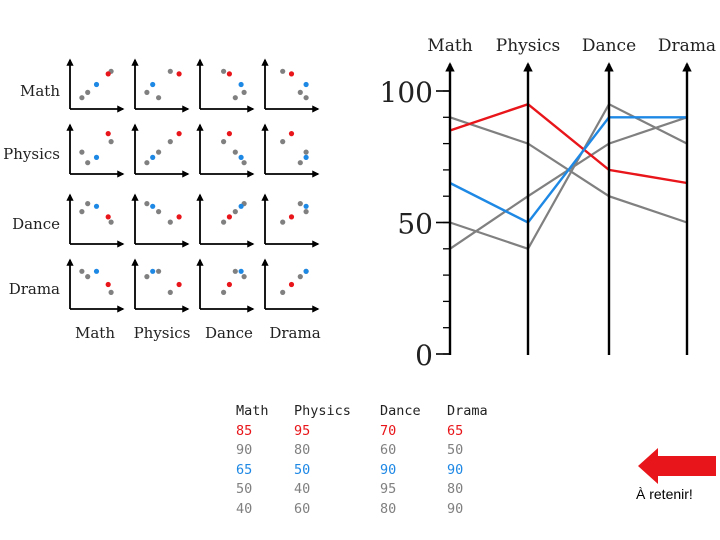 This screenshot has width=720, height=540. Describe the element at coordinates (467, 411) in the screenshot. I see `table-header-drama: Drama` at that location.